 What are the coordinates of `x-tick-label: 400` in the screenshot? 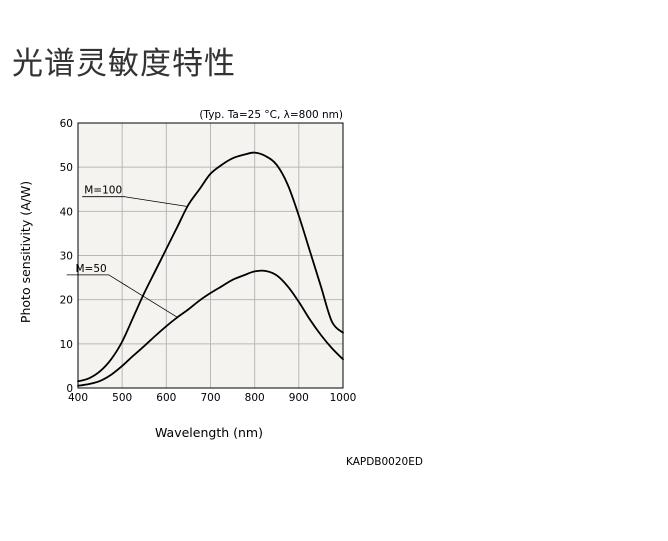 It's located at (78, 398).